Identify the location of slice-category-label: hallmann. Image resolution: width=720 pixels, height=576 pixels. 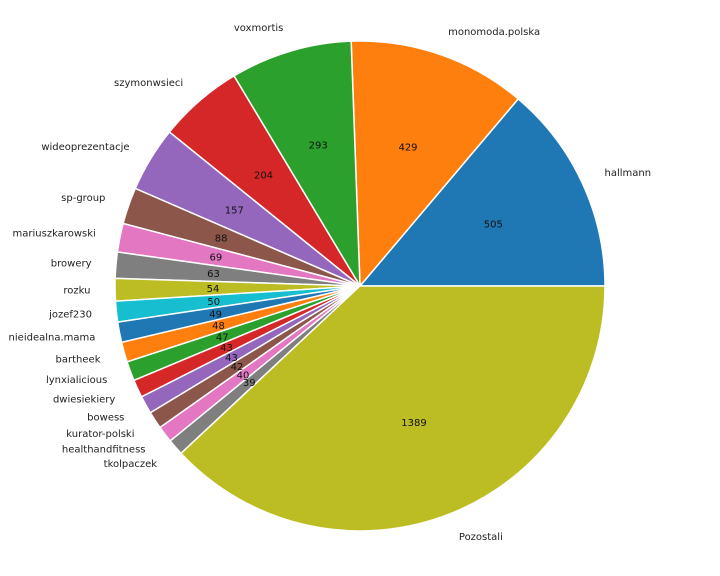
(628, 173).